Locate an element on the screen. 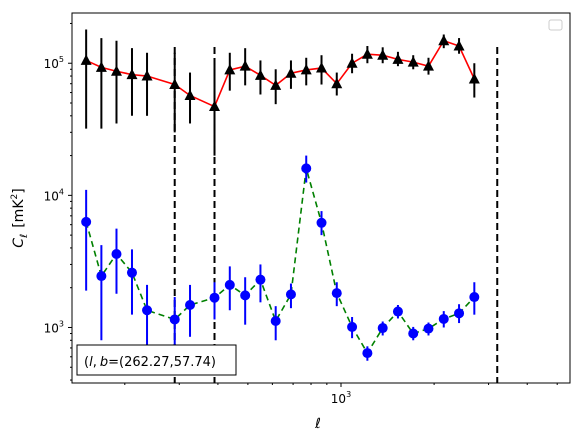  legend-box is located at coordinates (555, 25).